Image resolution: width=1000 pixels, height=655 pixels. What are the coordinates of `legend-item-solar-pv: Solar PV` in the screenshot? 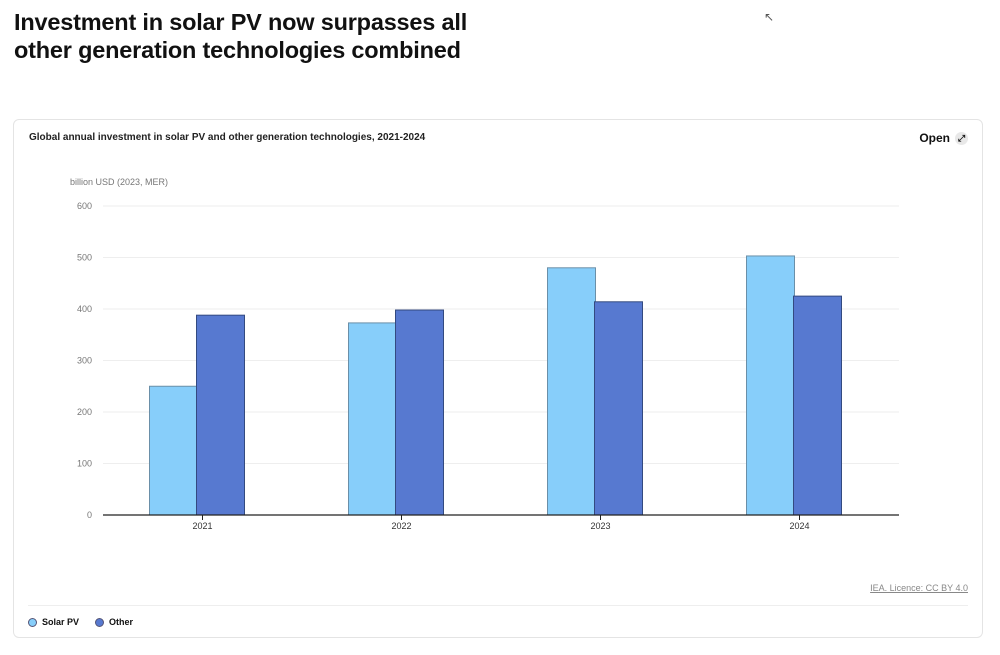 It's located at (53, 622).